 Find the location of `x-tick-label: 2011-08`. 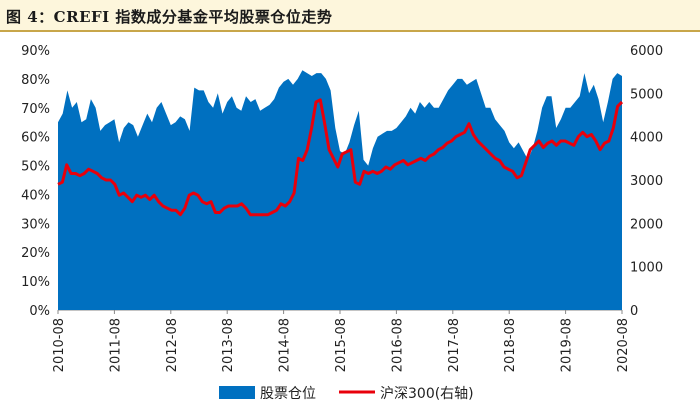

x-tick-label: 2011-08 is located at coordinates (115, 345).